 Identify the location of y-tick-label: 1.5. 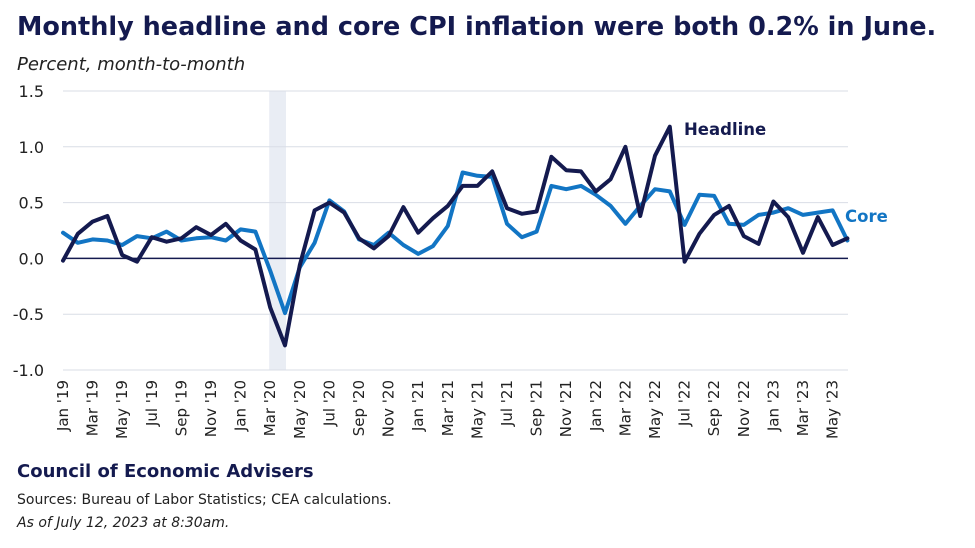
(31, 91).